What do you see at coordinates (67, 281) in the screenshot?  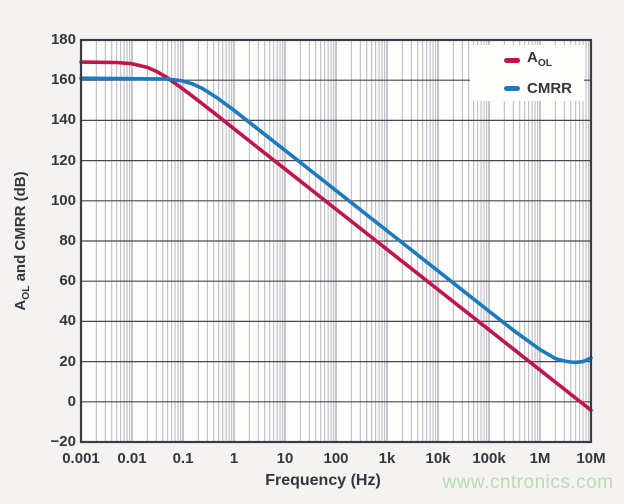 I see `y-tick-label: 60` at bounding box center [67, 281].